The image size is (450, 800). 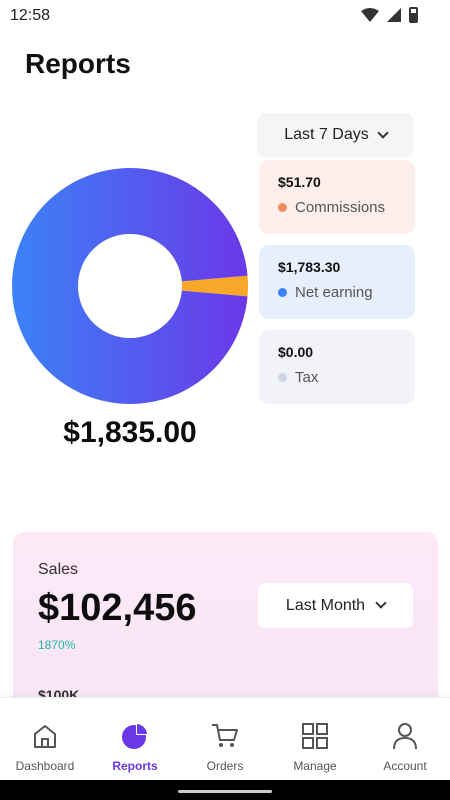 I want to click on nav-item-dashboard: Dashboard, so click(x=45, y=739).